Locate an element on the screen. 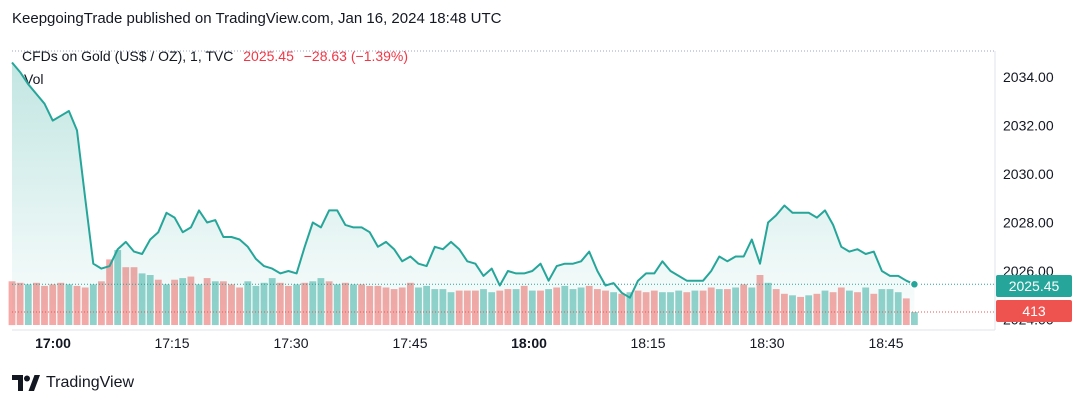 This screenshot has height=407, width=1090. last-price-marker is located at coordinates (914, 284).